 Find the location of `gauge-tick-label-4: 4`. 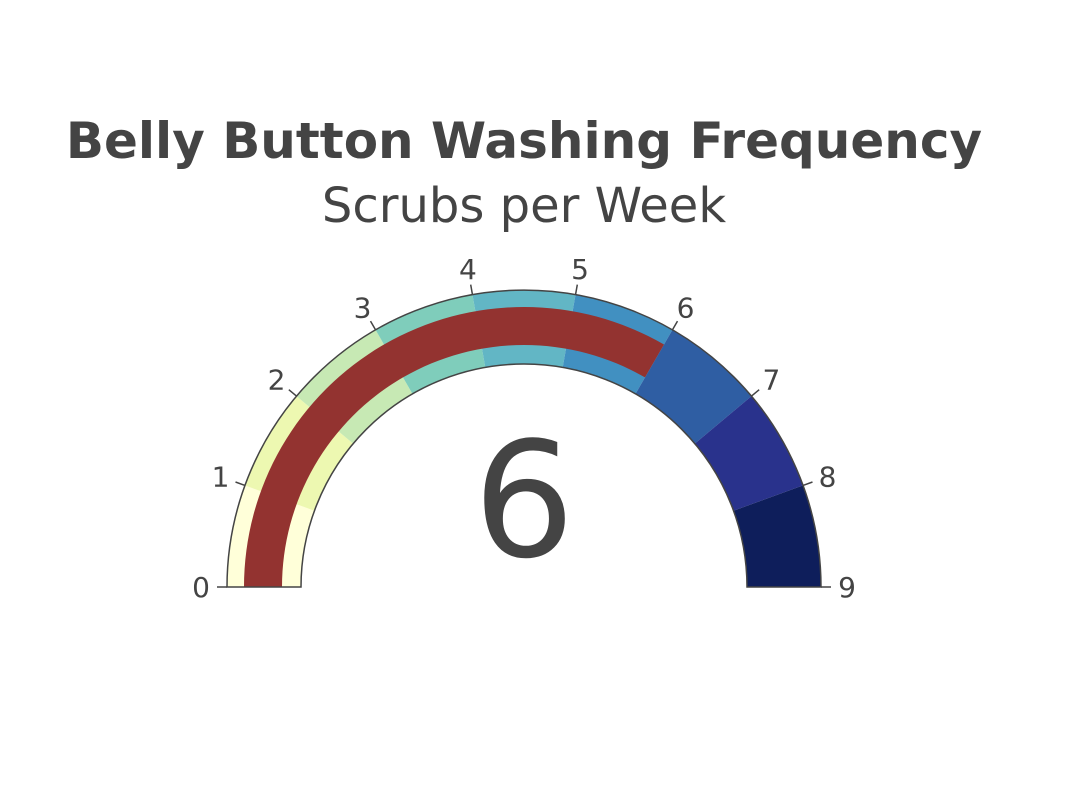

gauge-tick-label-4: 4 is located at coordinates (468, 269).